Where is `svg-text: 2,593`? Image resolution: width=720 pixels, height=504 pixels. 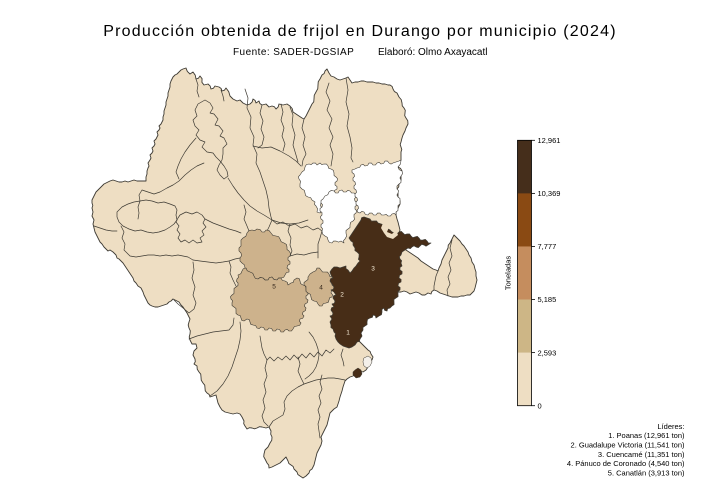 svg-text: 2,593 is located at coordinates (547, 352).